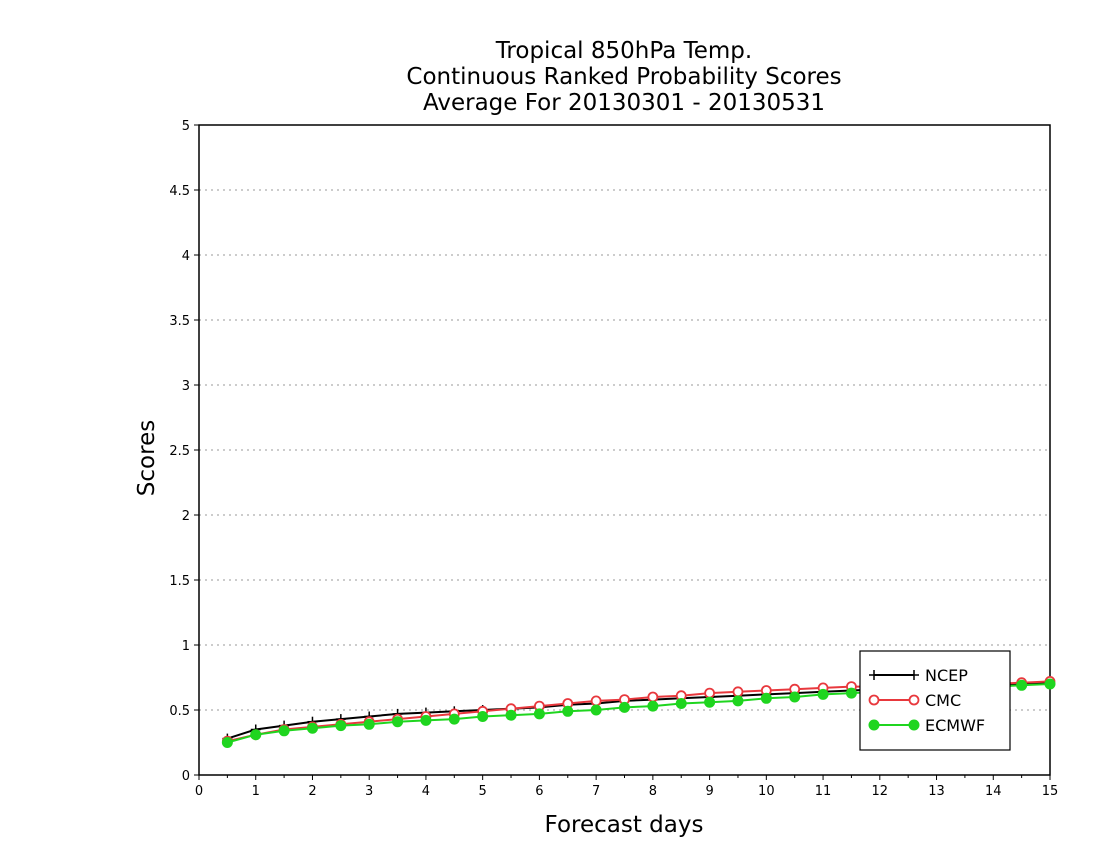 The width and height of the screenshot is (1100, 850). Describe the element at coordinates (186, 386) in the screenshot. I see `y-tick-label: 3` at that location.